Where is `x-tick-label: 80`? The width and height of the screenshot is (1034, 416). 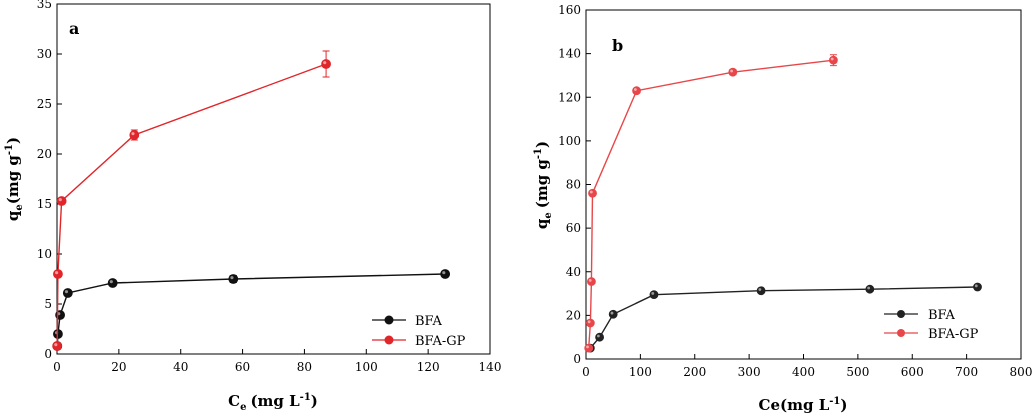
x-tick-label: 80 is located at coordinates (304, 367).